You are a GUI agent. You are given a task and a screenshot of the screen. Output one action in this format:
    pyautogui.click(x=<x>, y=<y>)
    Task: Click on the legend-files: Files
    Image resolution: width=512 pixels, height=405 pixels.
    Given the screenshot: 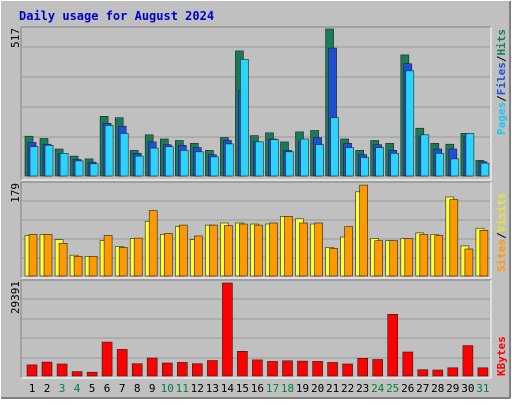 What is the action you would take?
    pyautogui.click(x=501, y=78)
    